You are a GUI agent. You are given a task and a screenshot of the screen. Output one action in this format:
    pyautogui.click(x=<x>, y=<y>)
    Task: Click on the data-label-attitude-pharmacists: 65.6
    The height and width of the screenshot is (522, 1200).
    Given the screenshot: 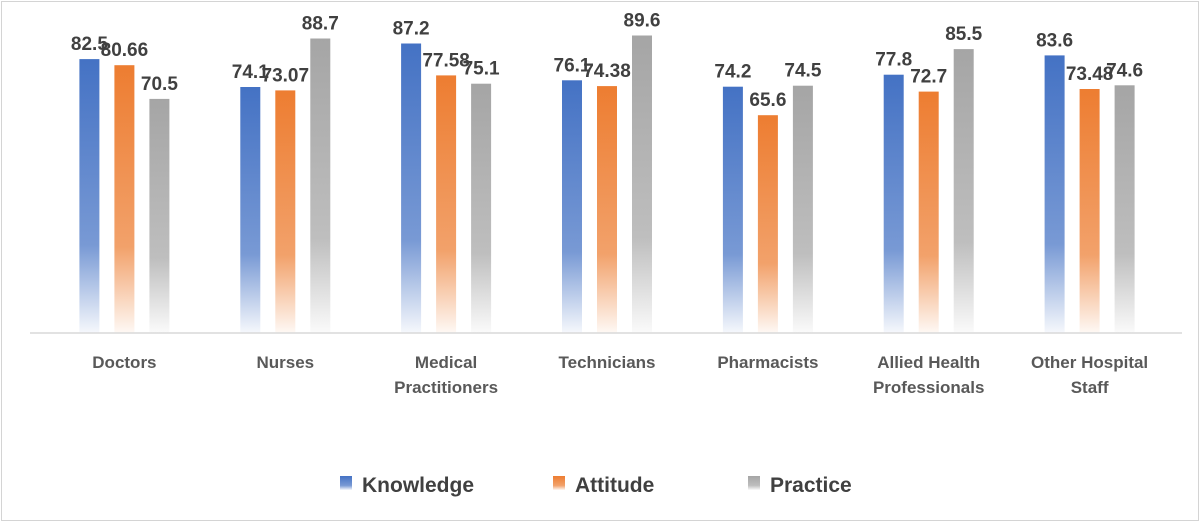 What is the action you would take?
    pyautogui.click(x=767, y=100)
    